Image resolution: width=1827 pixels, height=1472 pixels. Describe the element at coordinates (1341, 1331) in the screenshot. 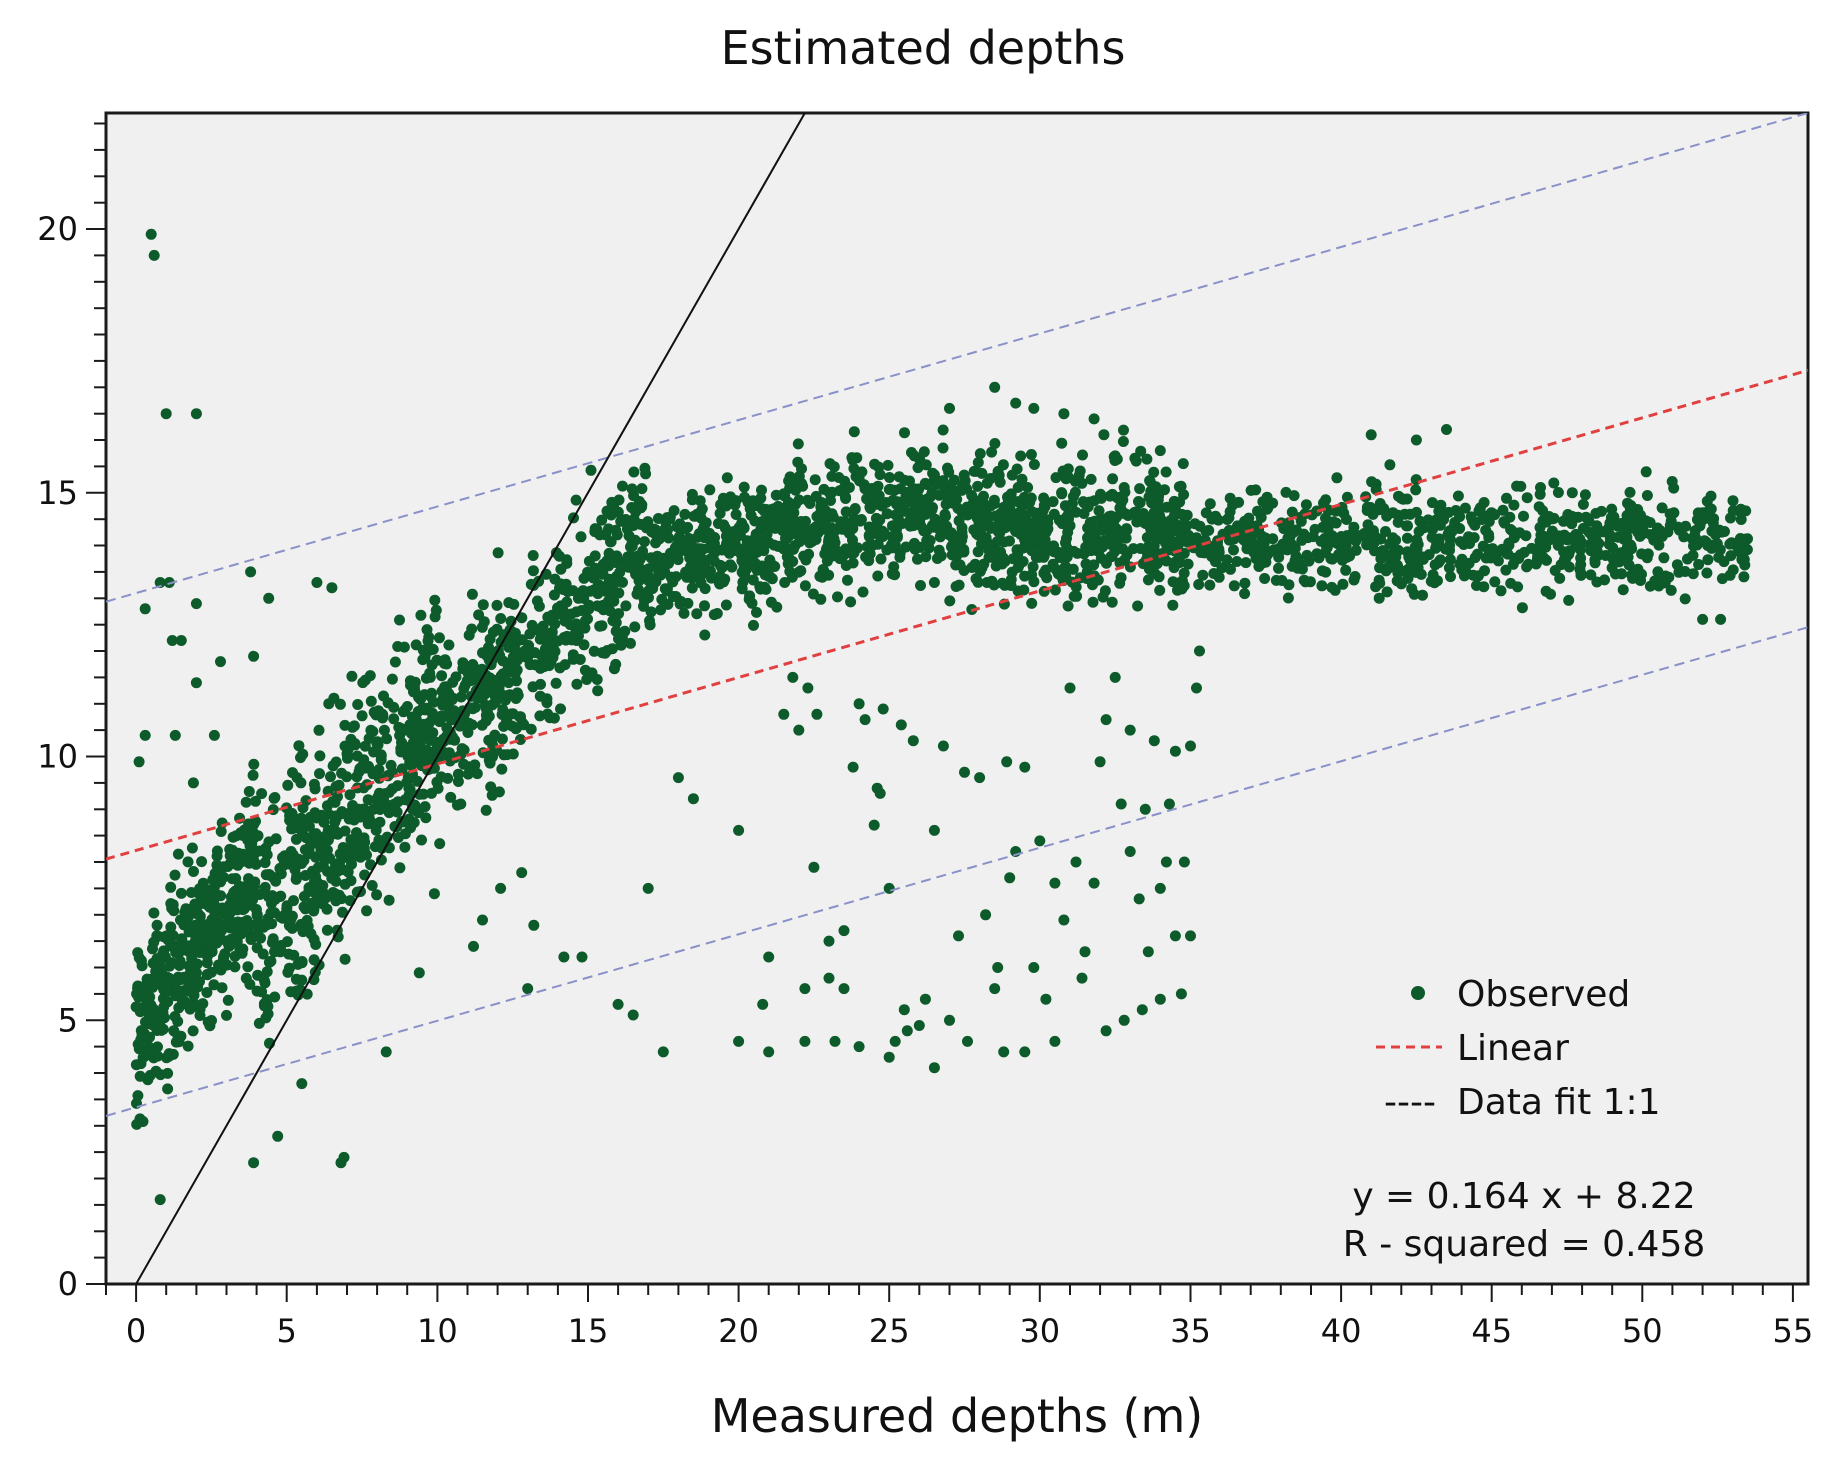

I see `x-tick-label: 40` at that location.